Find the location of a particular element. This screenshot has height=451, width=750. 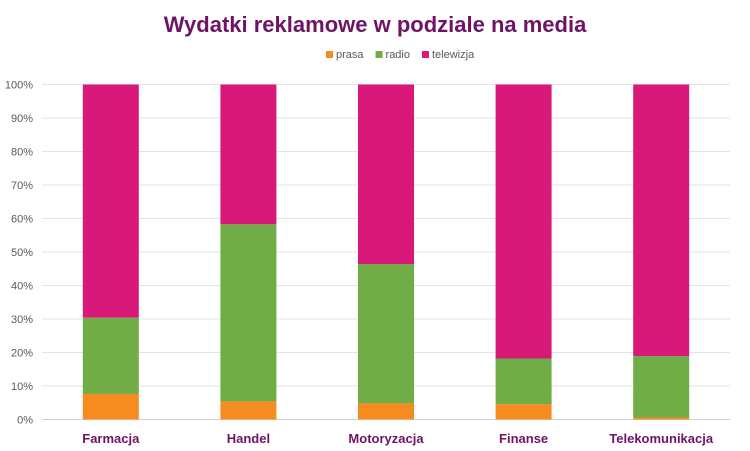

x-tick-label: Farmacja is located at coordinates (111, 438).